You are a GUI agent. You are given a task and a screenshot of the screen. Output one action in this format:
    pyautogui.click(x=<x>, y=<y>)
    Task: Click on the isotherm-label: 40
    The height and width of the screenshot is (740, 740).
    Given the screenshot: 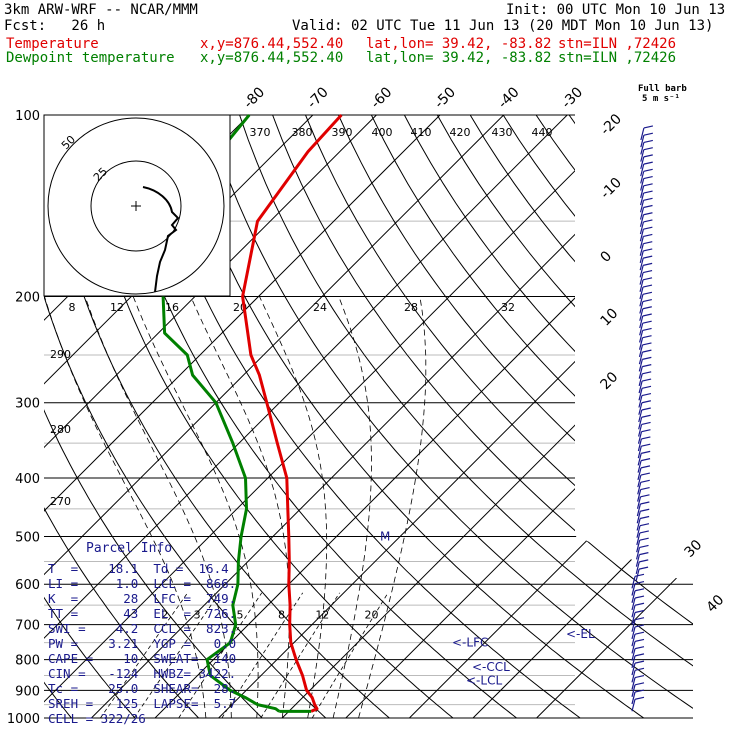 What is the action you would take?
    pyautogui.click(x=716, y=604)
    